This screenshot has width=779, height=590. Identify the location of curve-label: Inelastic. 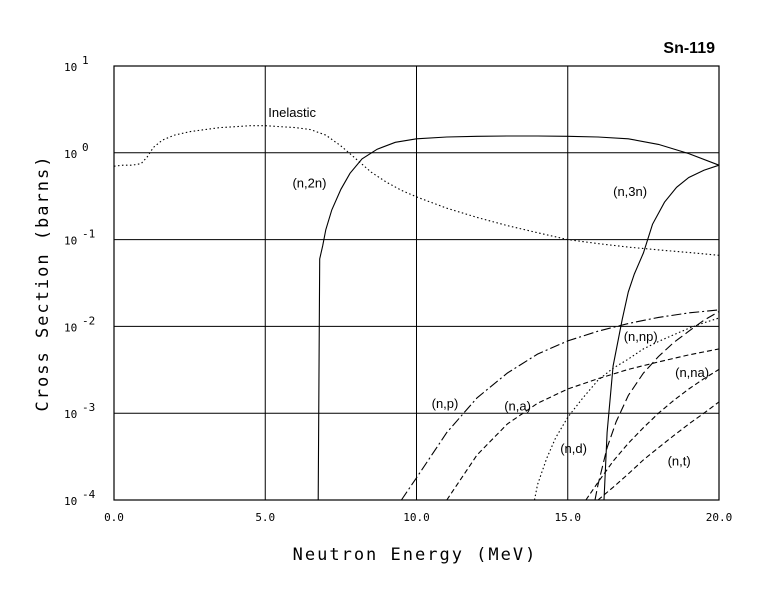
(292, 112).